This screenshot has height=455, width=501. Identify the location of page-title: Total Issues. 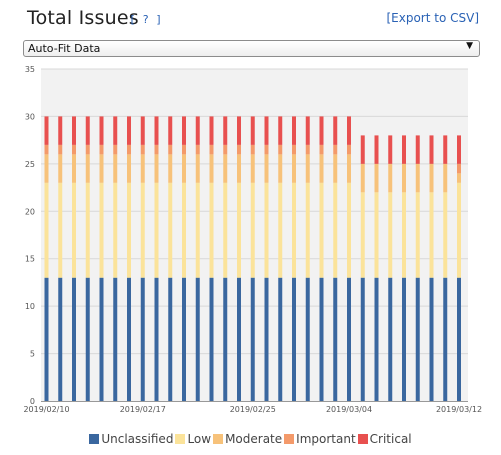
(83, 18).